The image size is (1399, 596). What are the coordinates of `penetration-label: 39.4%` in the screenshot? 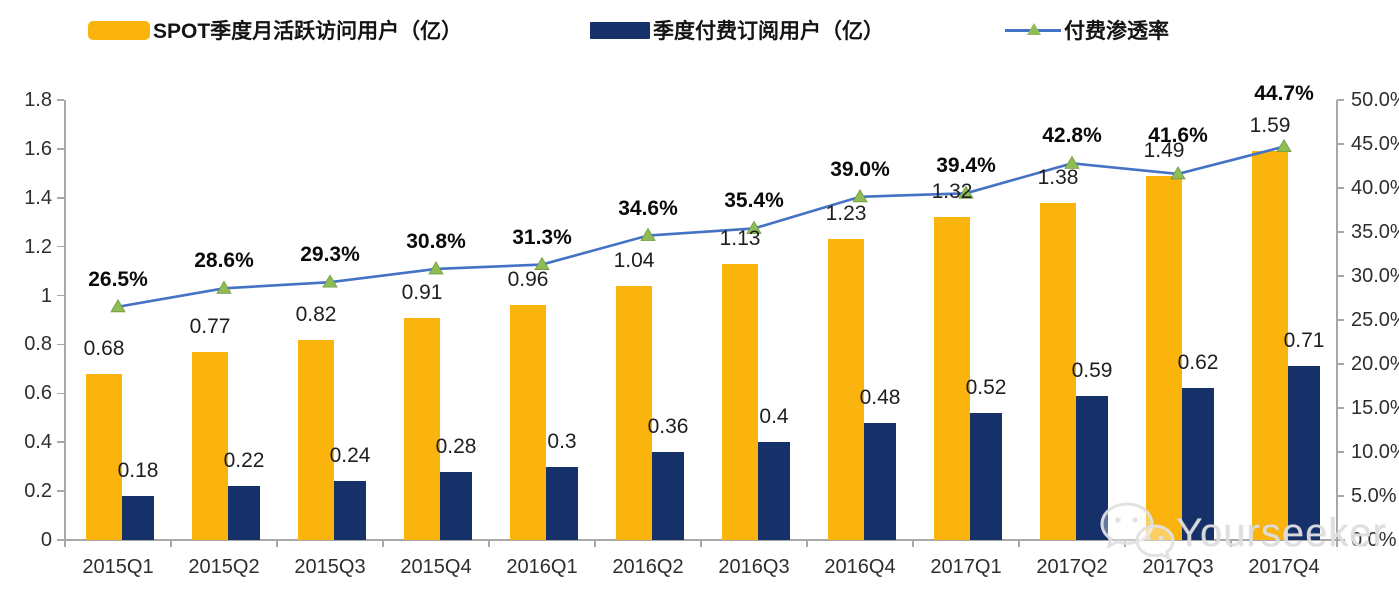 It's located at (966, 166).